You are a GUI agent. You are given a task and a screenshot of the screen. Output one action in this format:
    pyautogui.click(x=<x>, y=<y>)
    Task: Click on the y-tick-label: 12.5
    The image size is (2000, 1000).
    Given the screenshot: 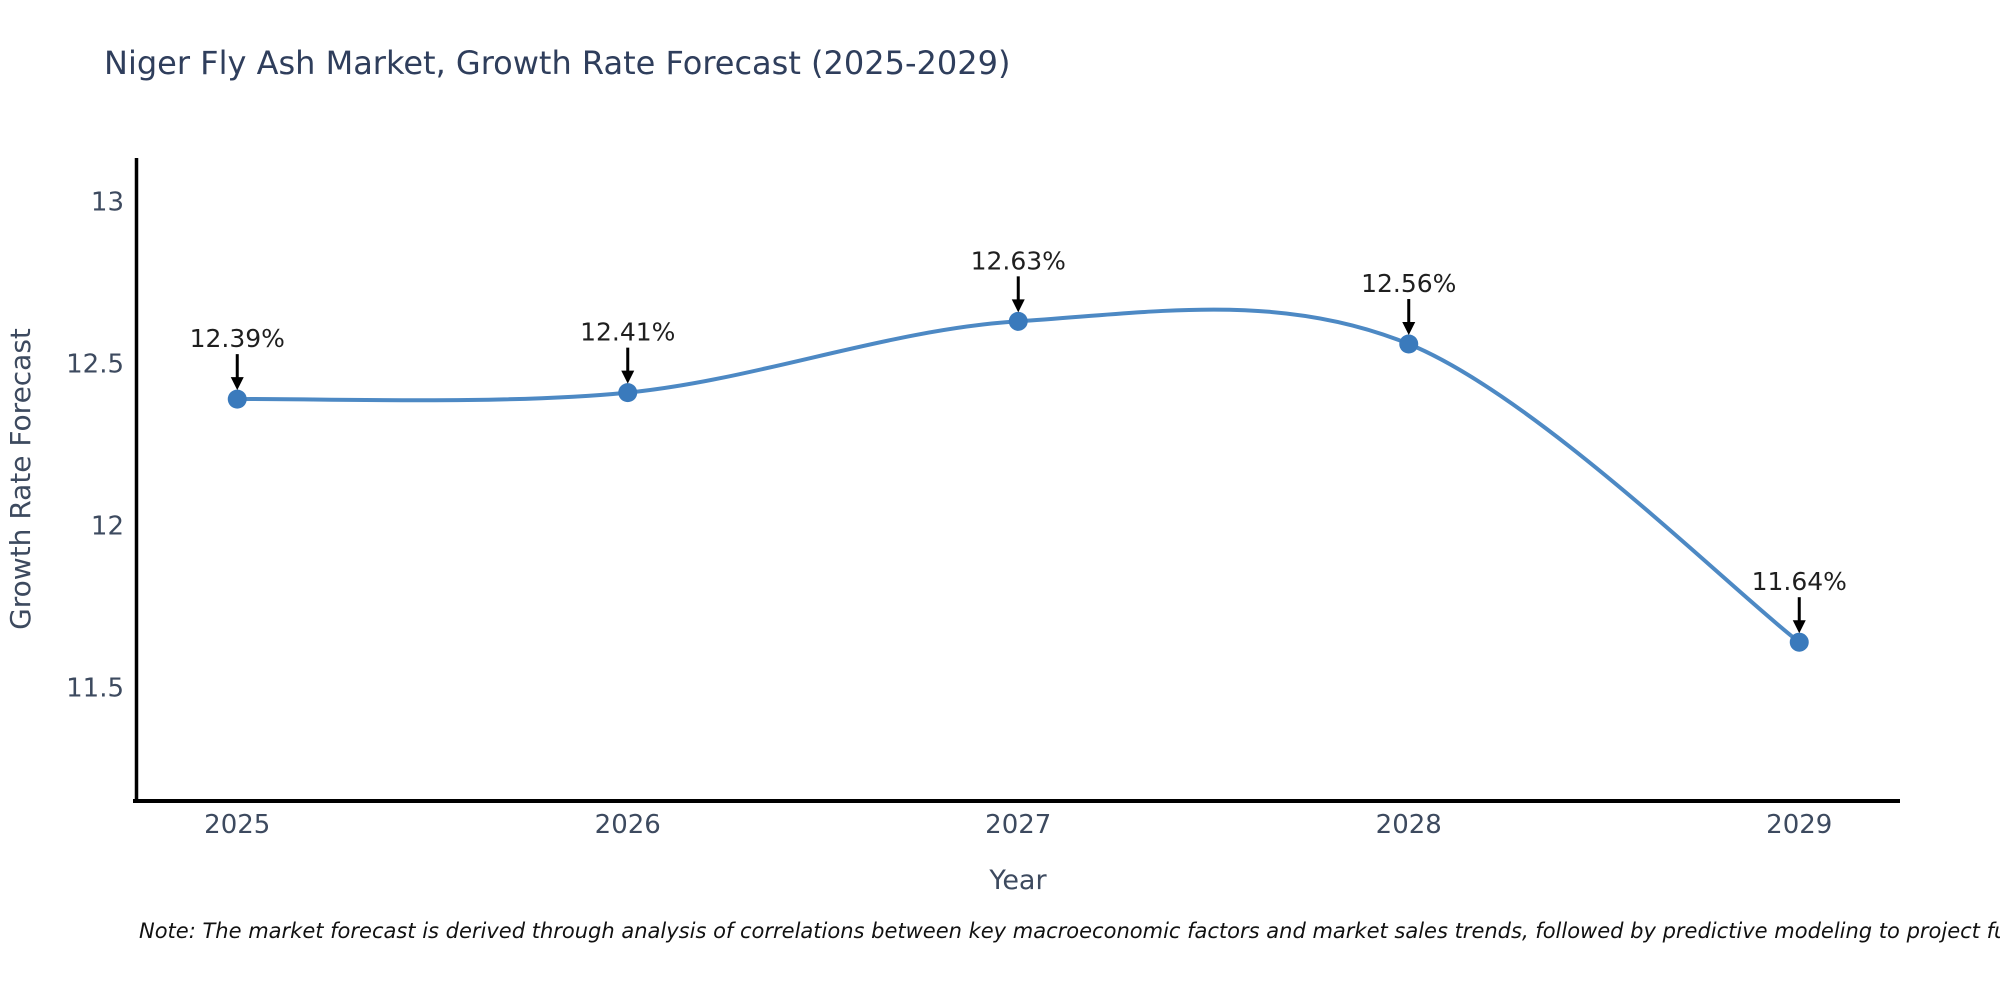 What is the action you would take?
    pyautogui.click(x=95, y=364)
    